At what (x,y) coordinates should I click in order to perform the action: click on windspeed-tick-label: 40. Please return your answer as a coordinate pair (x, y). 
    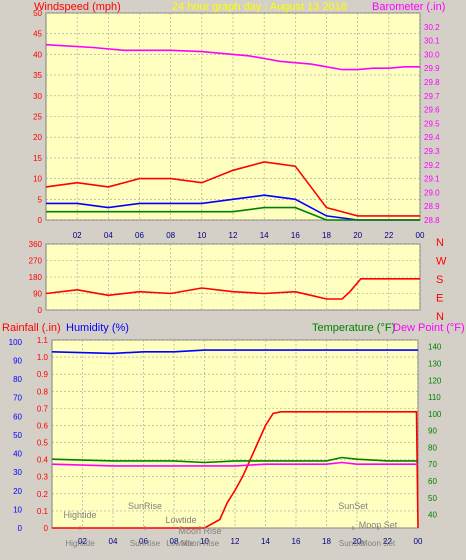
    Looking at the image, I should click on (37, 54).